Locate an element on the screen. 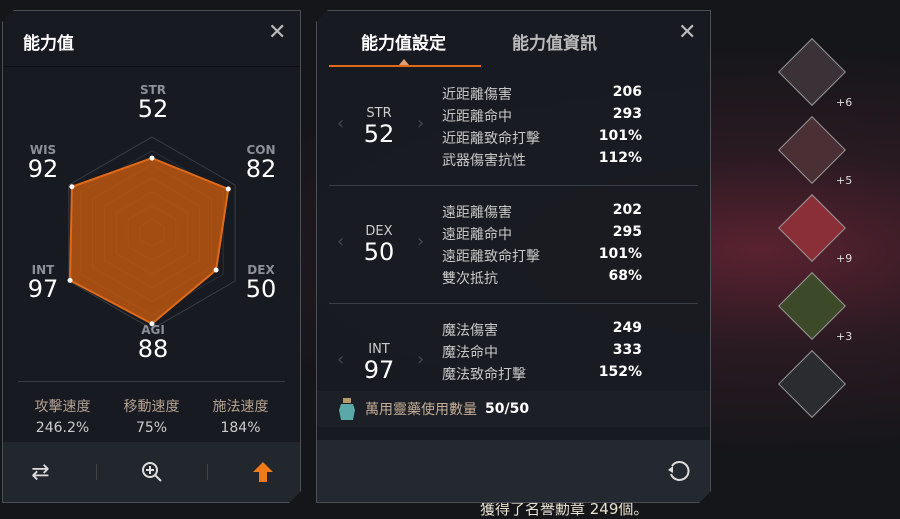  chat-message: 獲得了名譽勳章 249個。 is located at coordinates (564, 509).